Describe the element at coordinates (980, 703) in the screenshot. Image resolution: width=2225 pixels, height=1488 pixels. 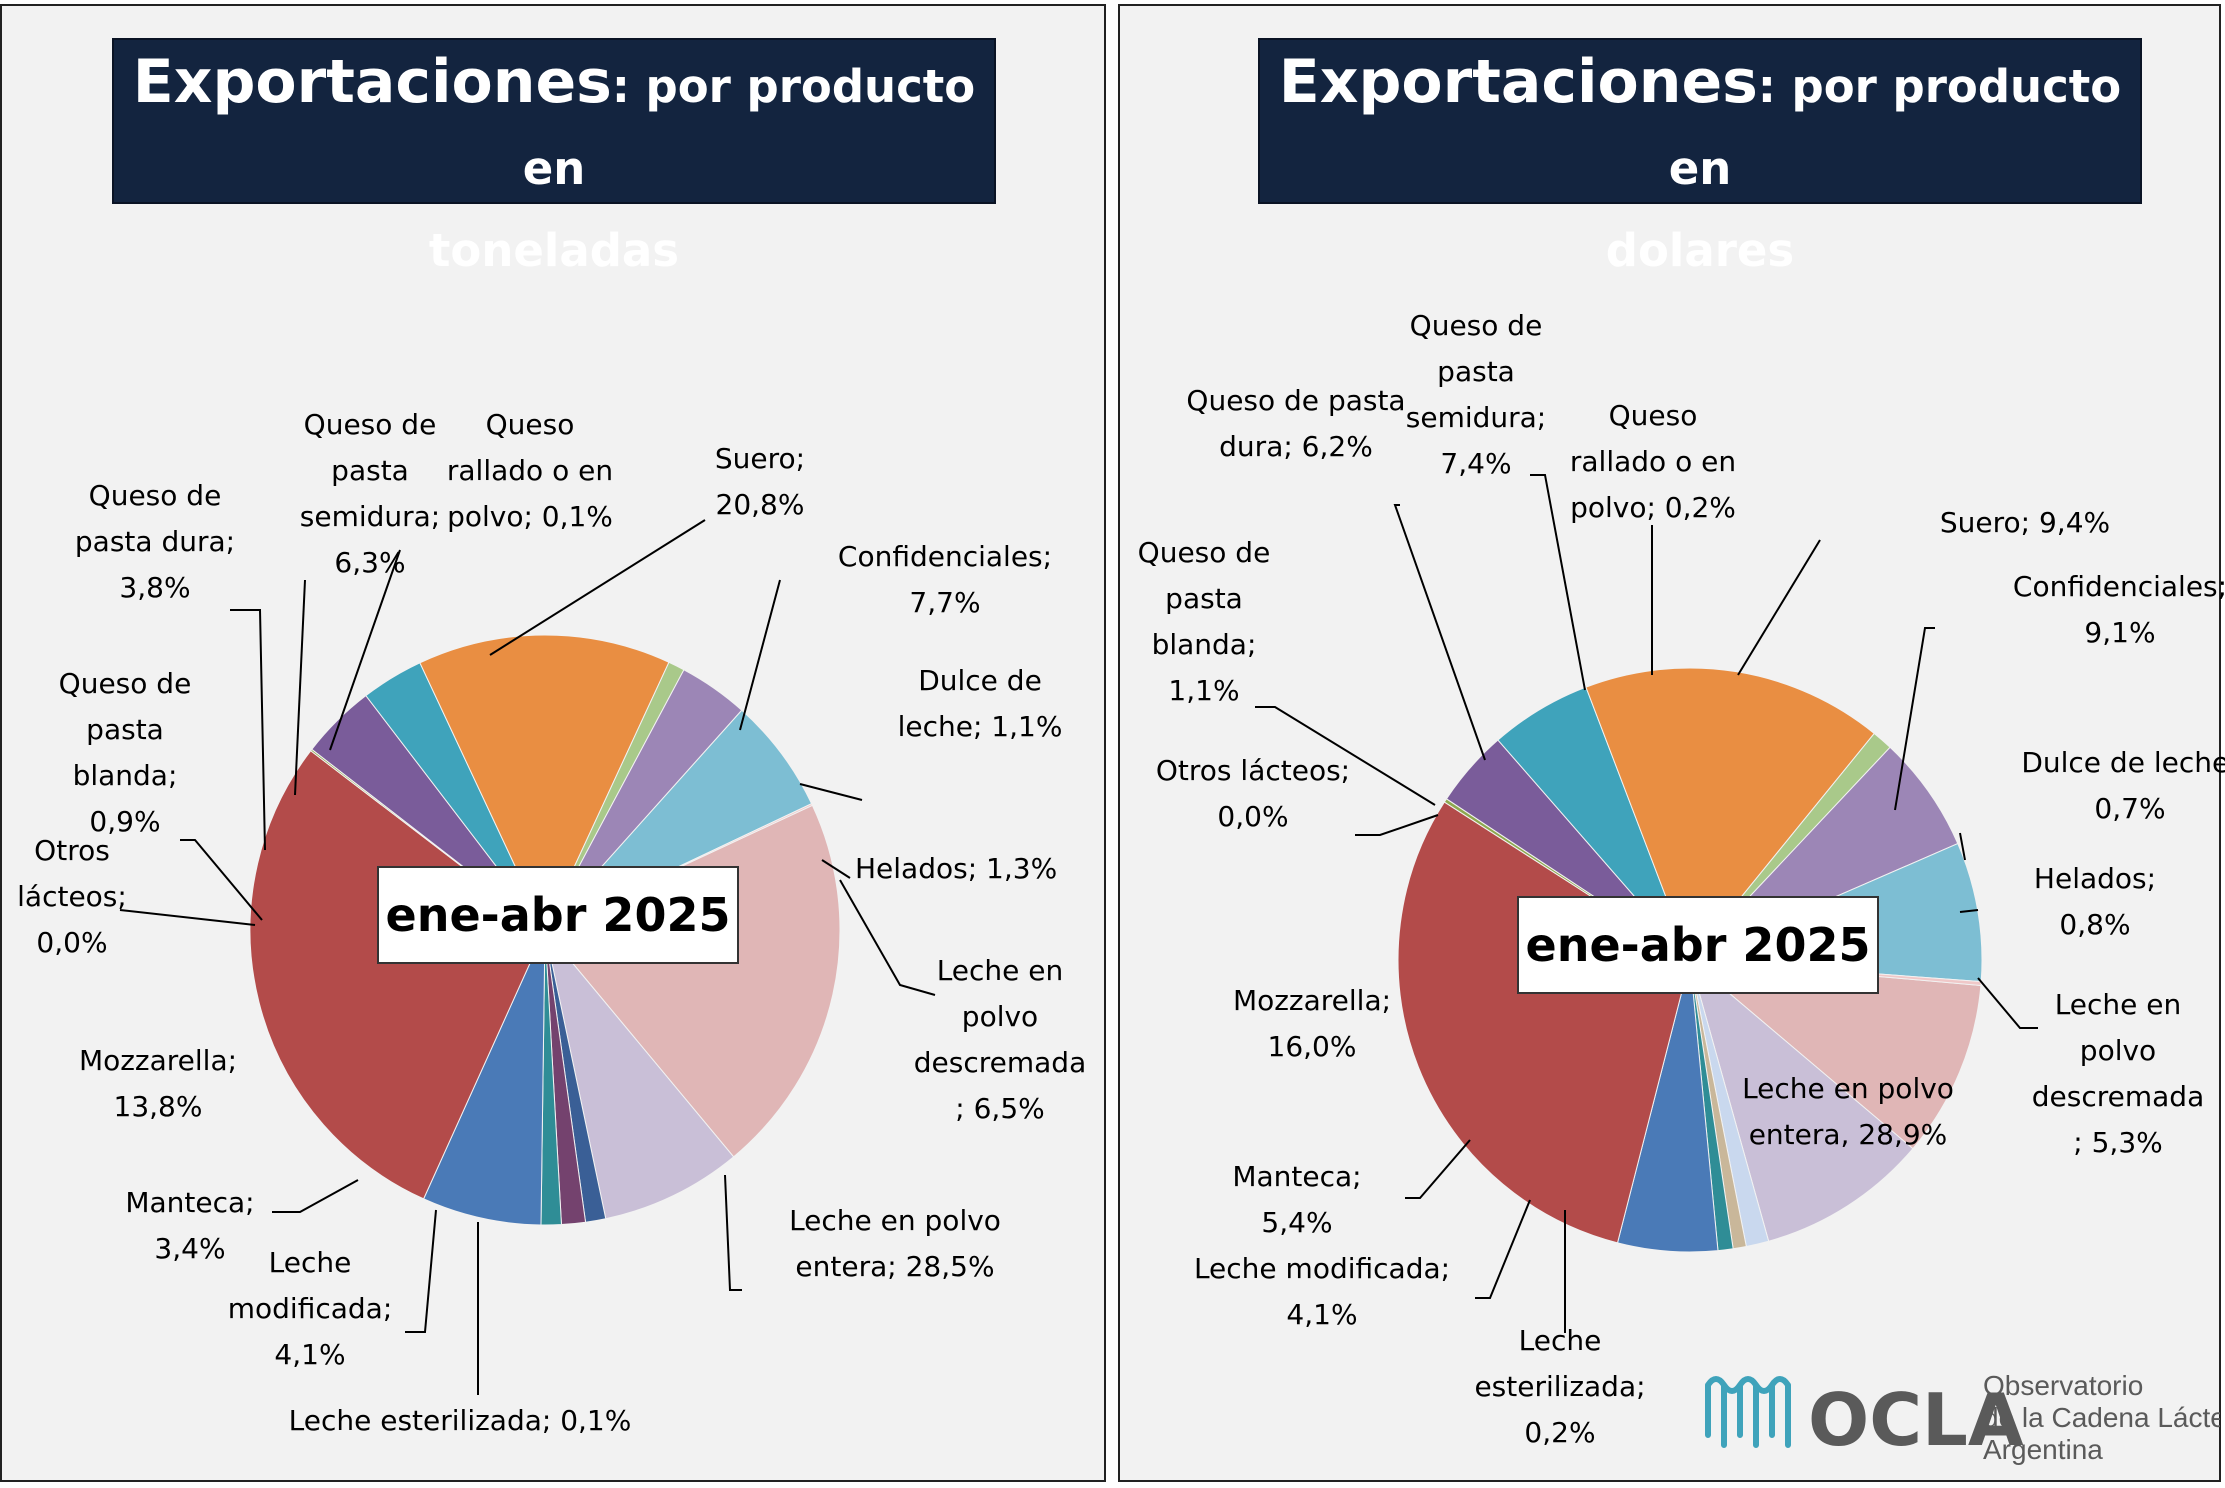
I see `data-label: Dulce de leche; 1,1%` at that location.